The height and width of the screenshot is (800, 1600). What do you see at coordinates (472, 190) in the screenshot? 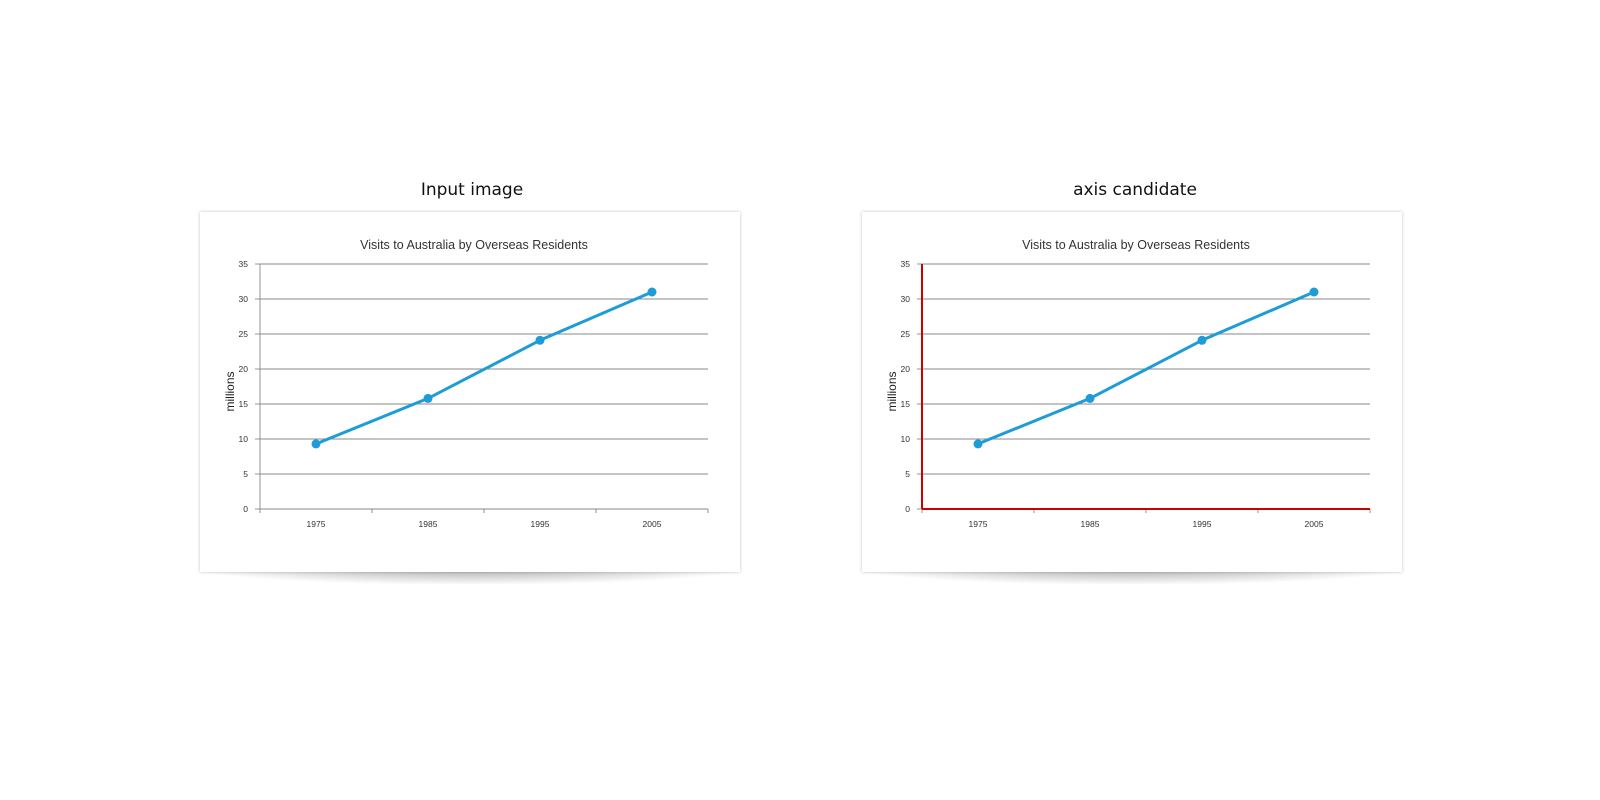
I see `panel-title-input: Input image` at bounding box center [472, 190].